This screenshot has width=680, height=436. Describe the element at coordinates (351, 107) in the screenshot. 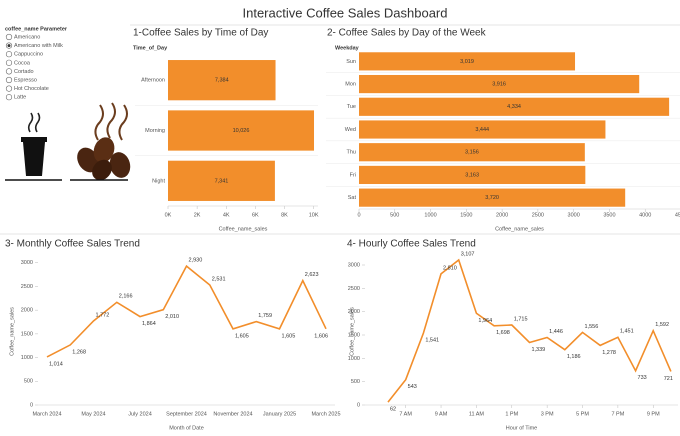

I see `y-tick-label: Tue` at that location.